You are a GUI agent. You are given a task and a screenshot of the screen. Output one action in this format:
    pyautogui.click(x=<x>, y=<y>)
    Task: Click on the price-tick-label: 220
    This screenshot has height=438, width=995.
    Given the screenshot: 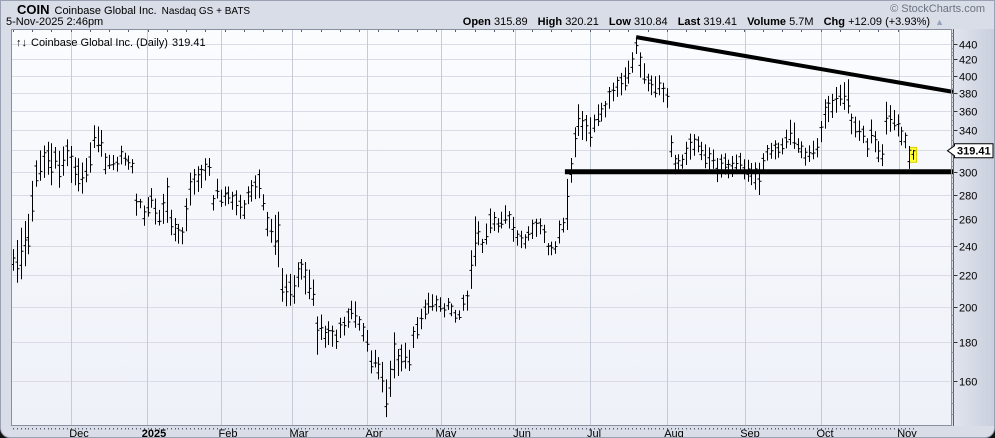 What is the action you would take?
    pyautogui.click(x=968, y=277)
    